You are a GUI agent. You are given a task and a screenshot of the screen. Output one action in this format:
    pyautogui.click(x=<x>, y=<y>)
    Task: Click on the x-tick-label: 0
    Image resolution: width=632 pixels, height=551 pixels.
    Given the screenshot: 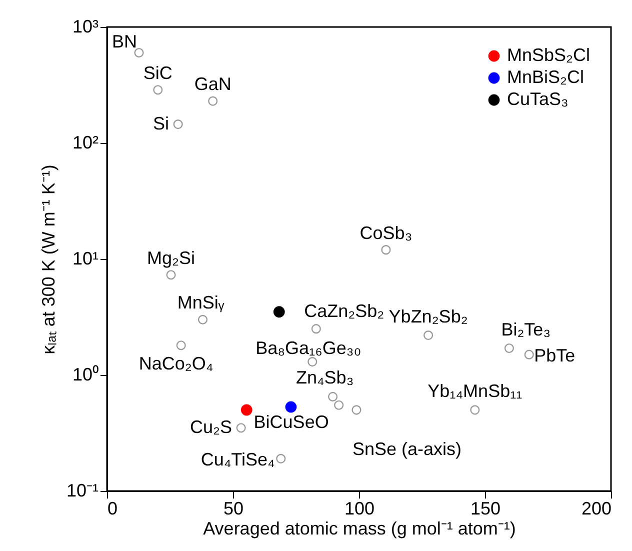 What is the action you would take?
    pyautogui.click(x=113, y=508)
    